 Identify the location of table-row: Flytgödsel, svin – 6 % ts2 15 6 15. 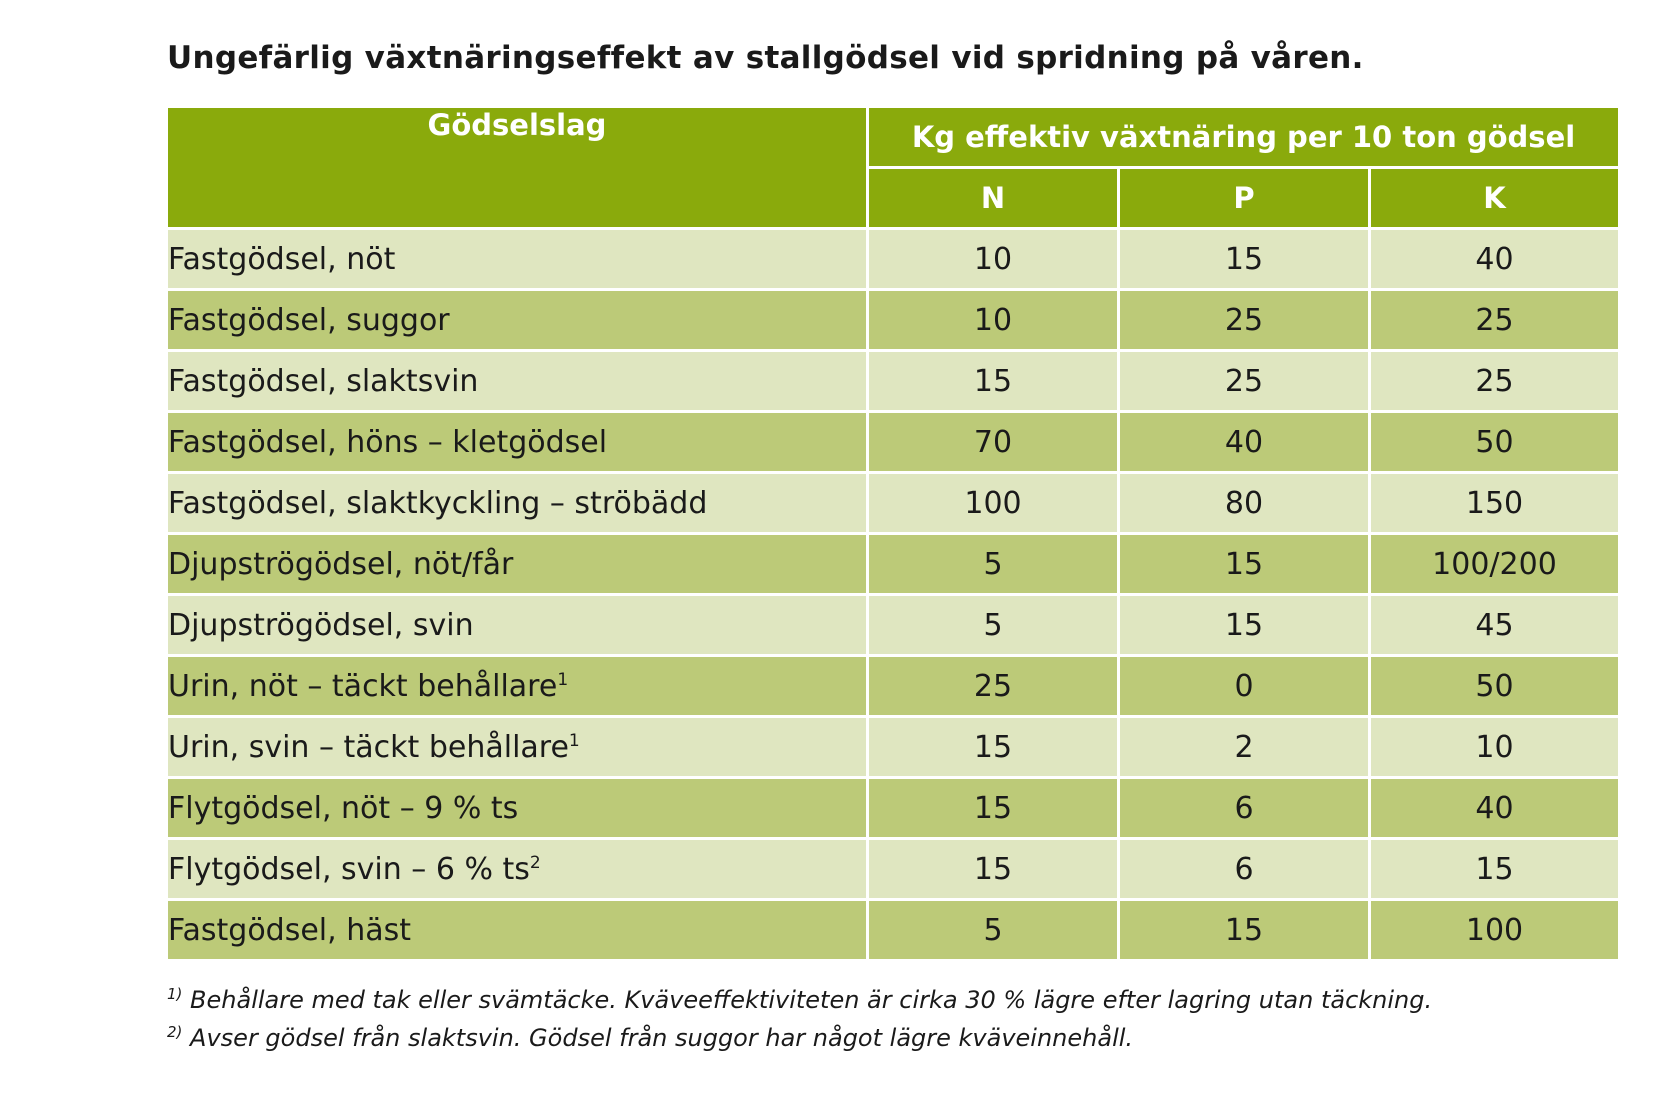
(893, 869).